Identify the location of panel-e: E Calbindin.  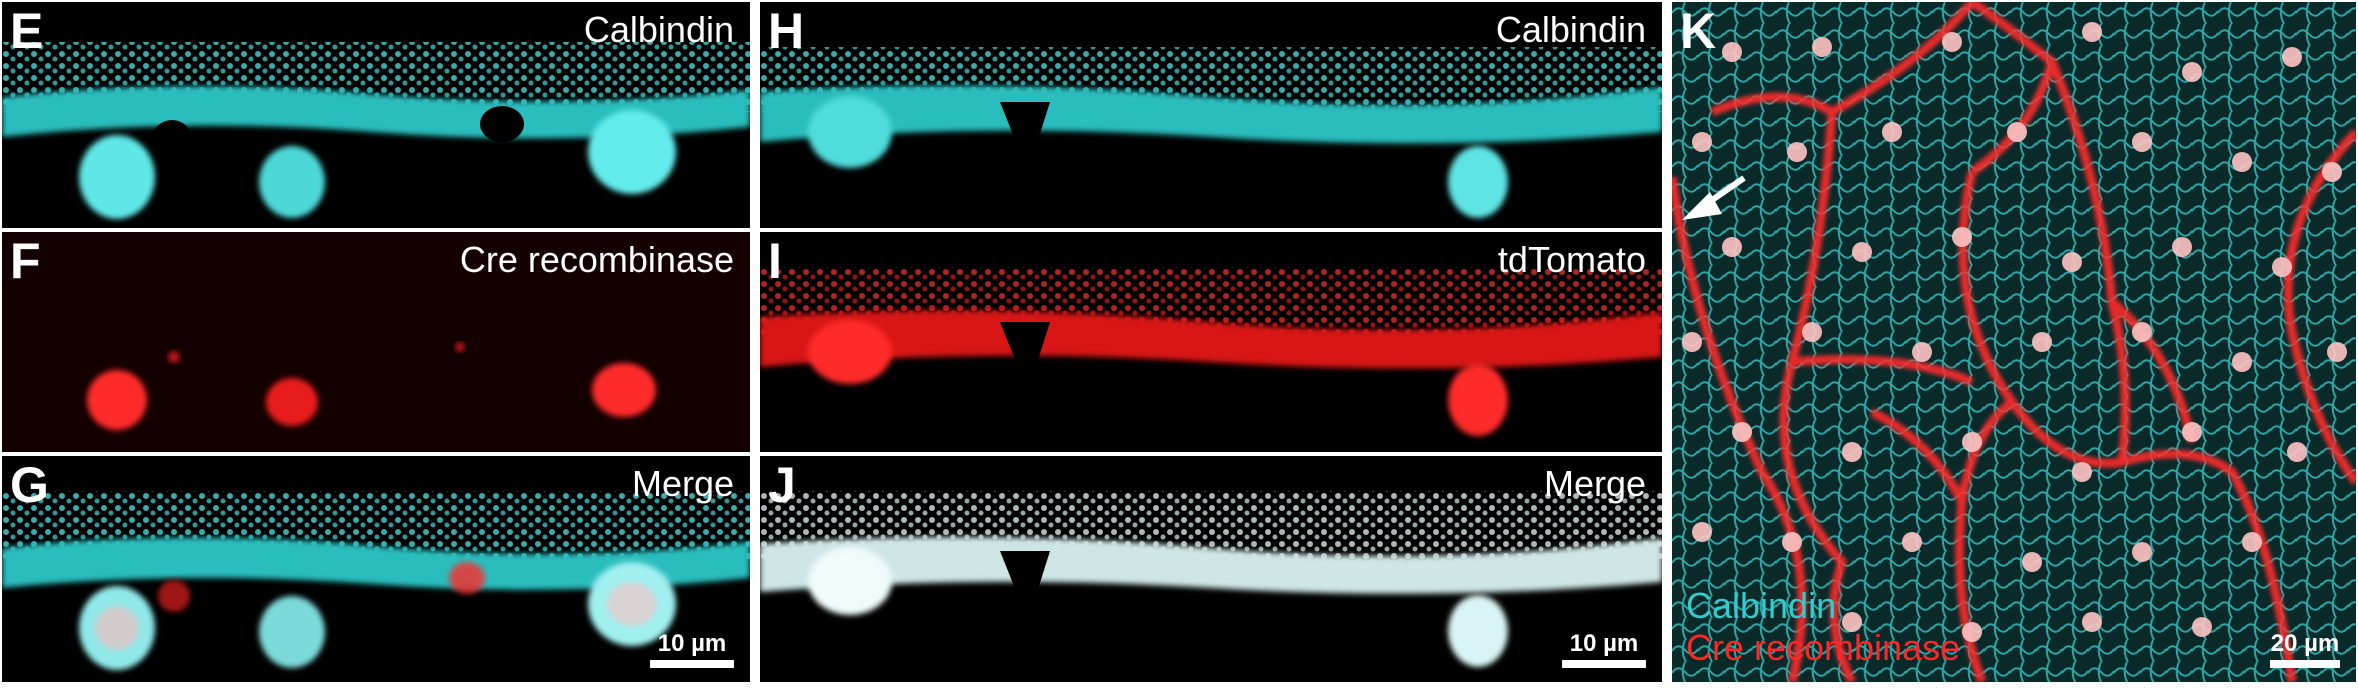
(376, 115).